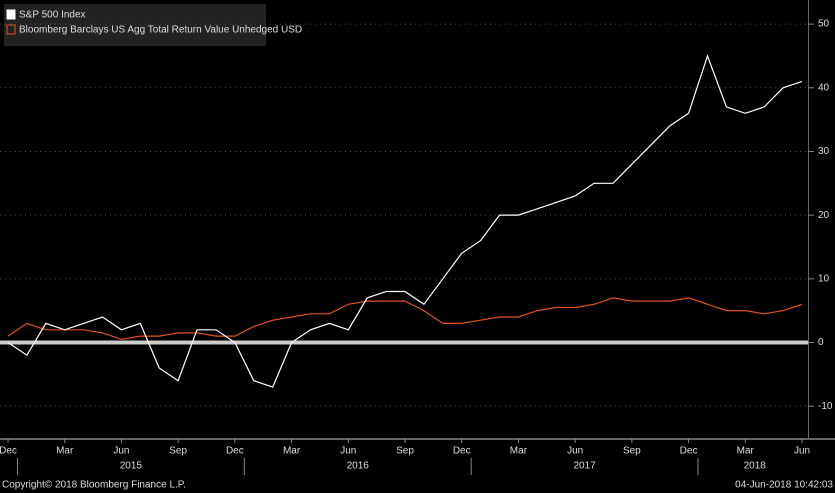 Image resolution: width=835 pixels, height=493 pixels. What do you see at coordinates (824, 24) in the screenshot?
I see `y-tick-label: 50` at bounding box center [824, 24].